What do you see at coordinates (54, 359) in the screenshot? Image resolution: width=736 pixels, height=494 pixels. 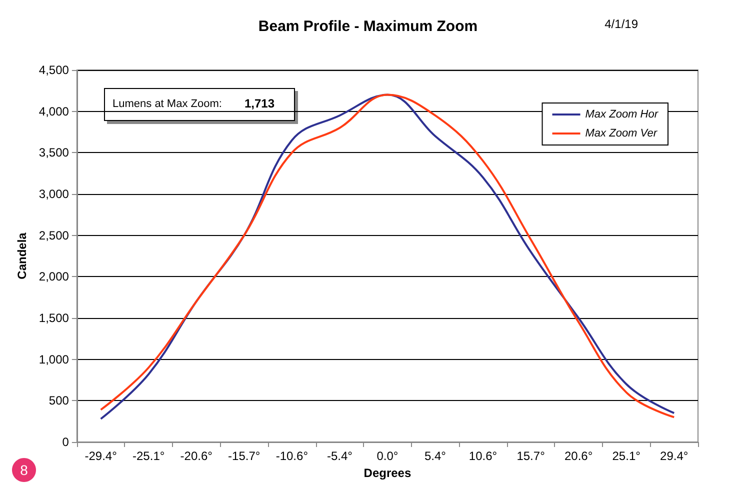 I see `y-tick-label: 1,000` at bounding box center [54, 359].